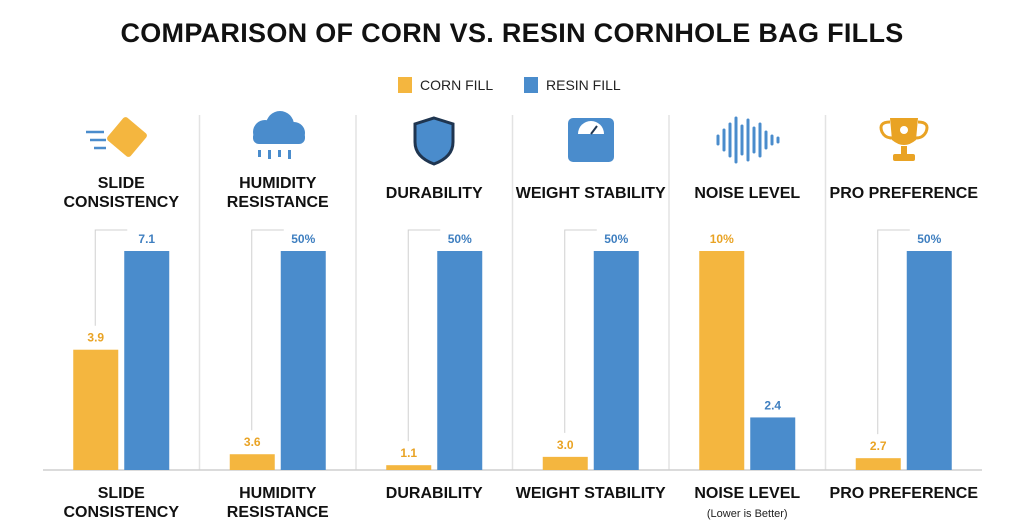  What do you see at coordinates (747, 514) in the screenshot?
I see `category-note: (Lower is Better)` at bounding box center [747, 514].